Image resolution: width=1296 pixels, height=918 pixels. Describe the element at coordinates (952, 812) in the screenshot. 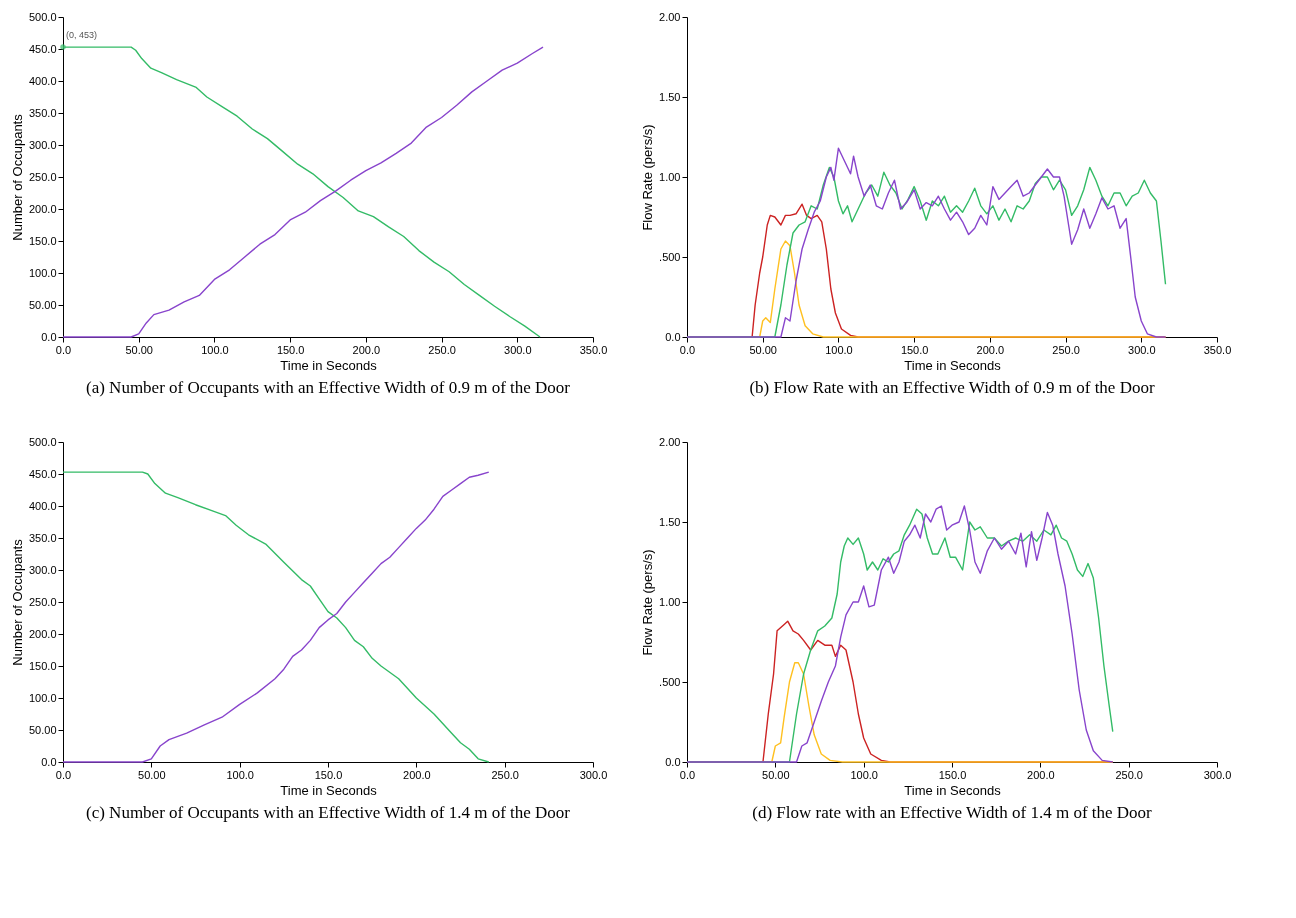

I see `text: (d) Flow rate with an Effective Width of 1.4 m of the Door` at that location.